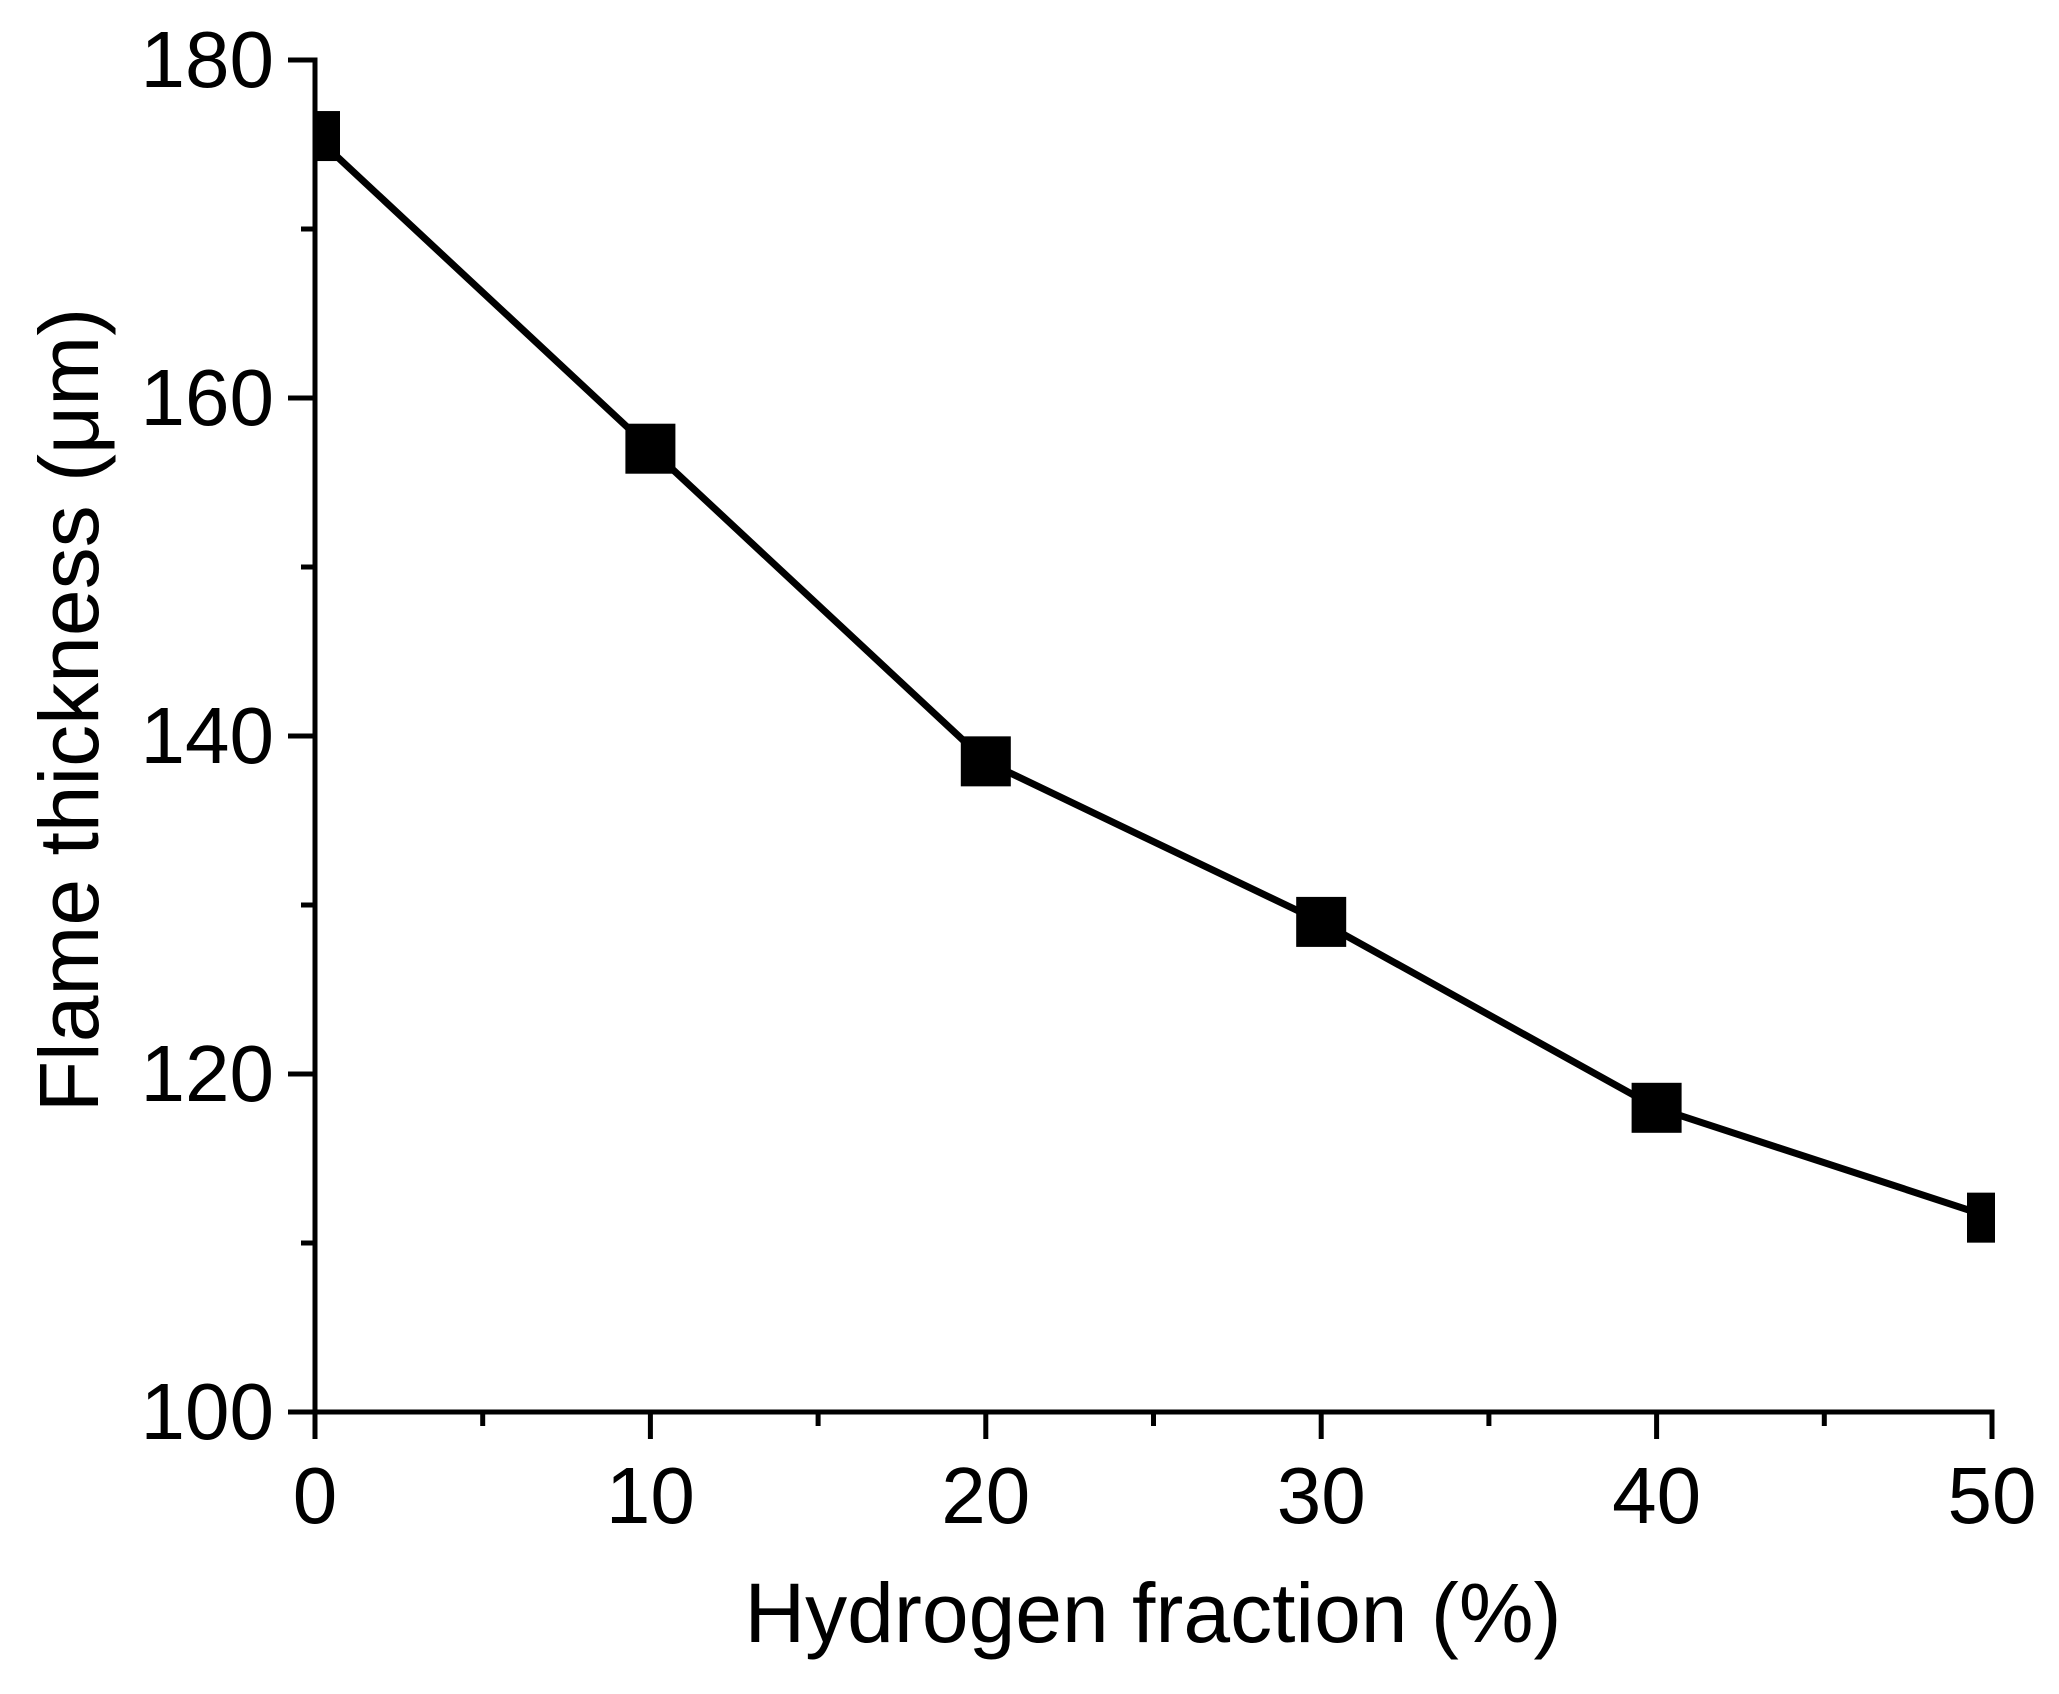  What do you see at coordinates (207, 1411) in the screenshot?
I see `y-tick-label: 100` at bounding box center [207, 1411].